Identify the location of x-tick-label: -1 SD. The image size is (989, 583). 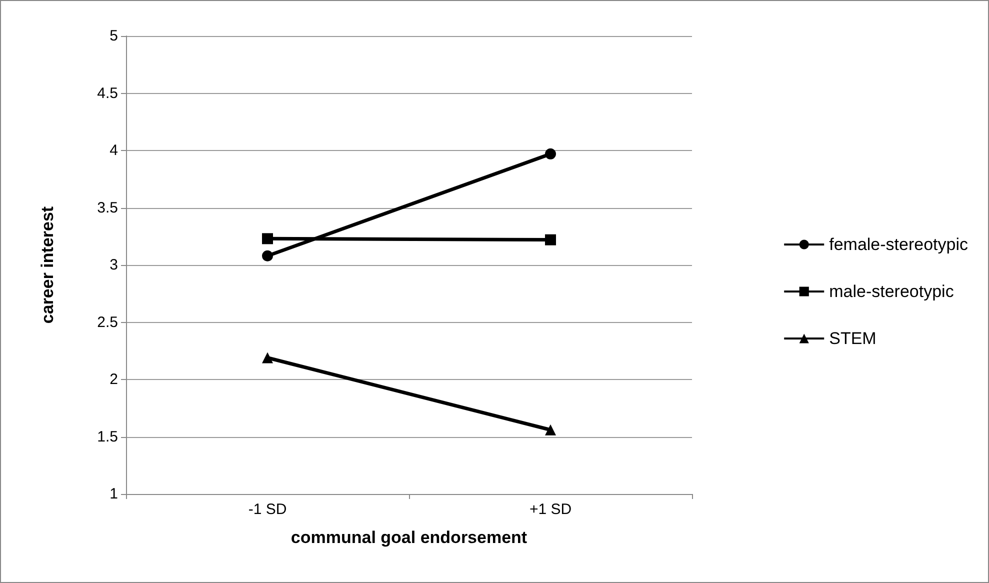
(267, 509).